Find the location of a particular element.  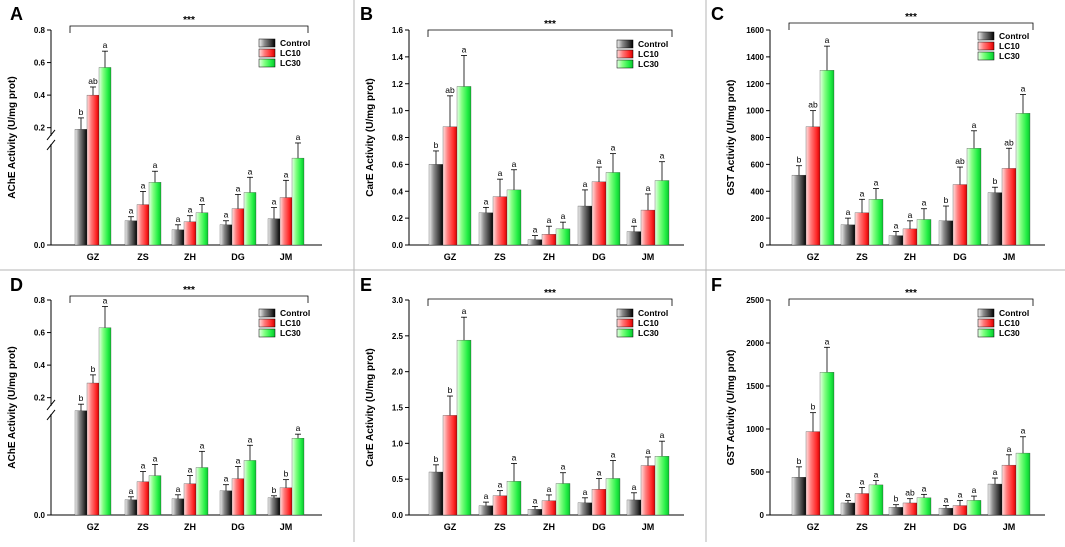

y-tick-label: 2.0 is located at coordinates (398, 372).